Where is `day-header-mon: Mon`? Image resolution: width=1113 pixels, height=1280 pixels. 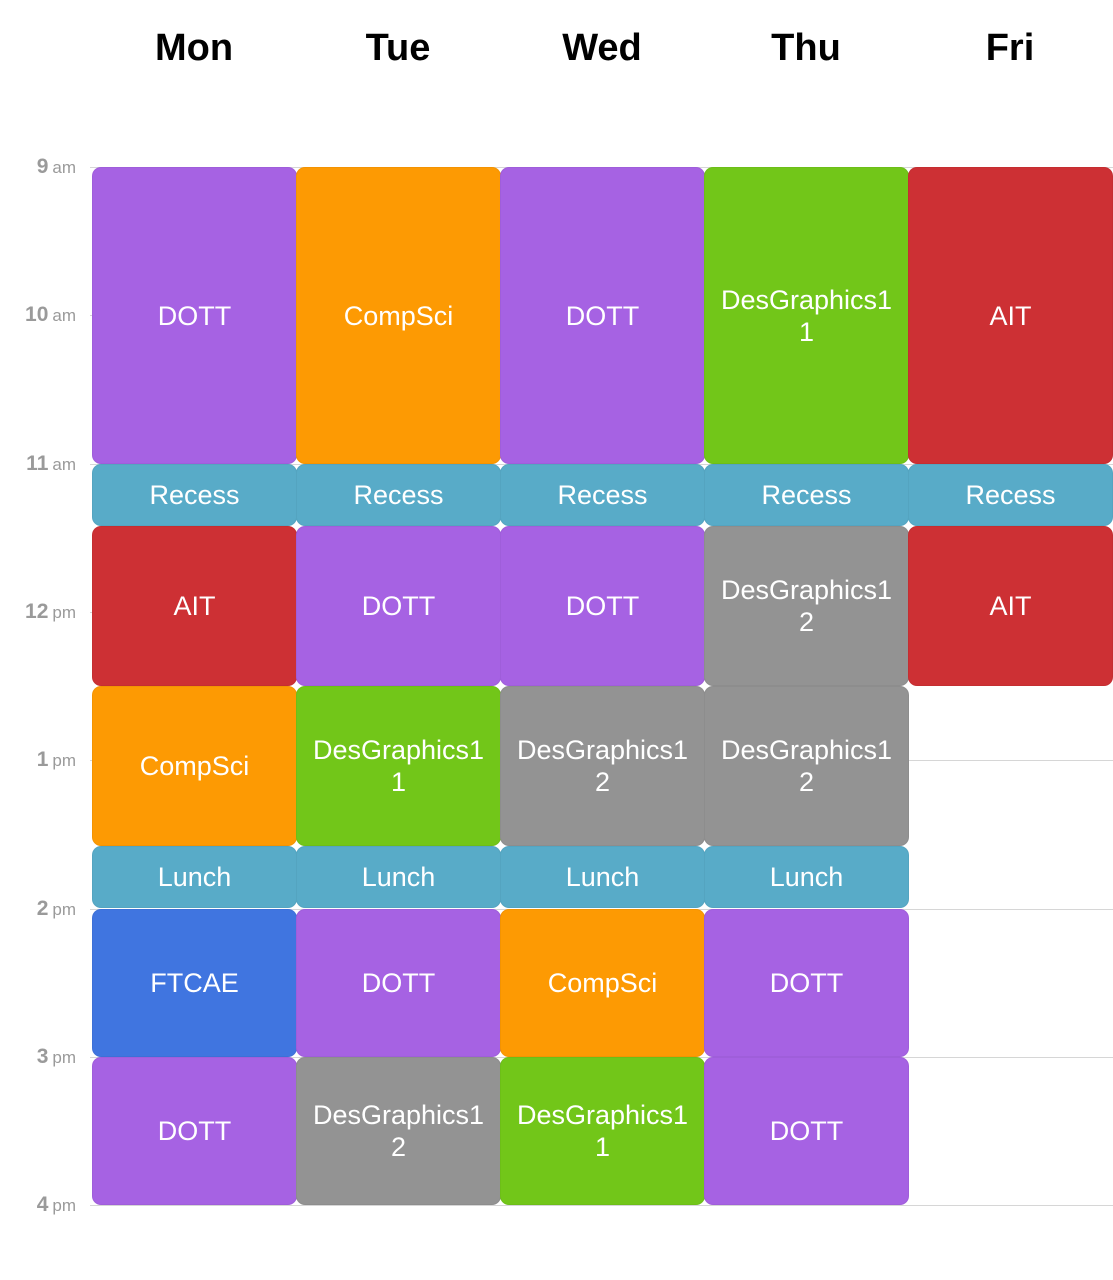 day-header-mon: Mon is located at coordinates (194, 48).